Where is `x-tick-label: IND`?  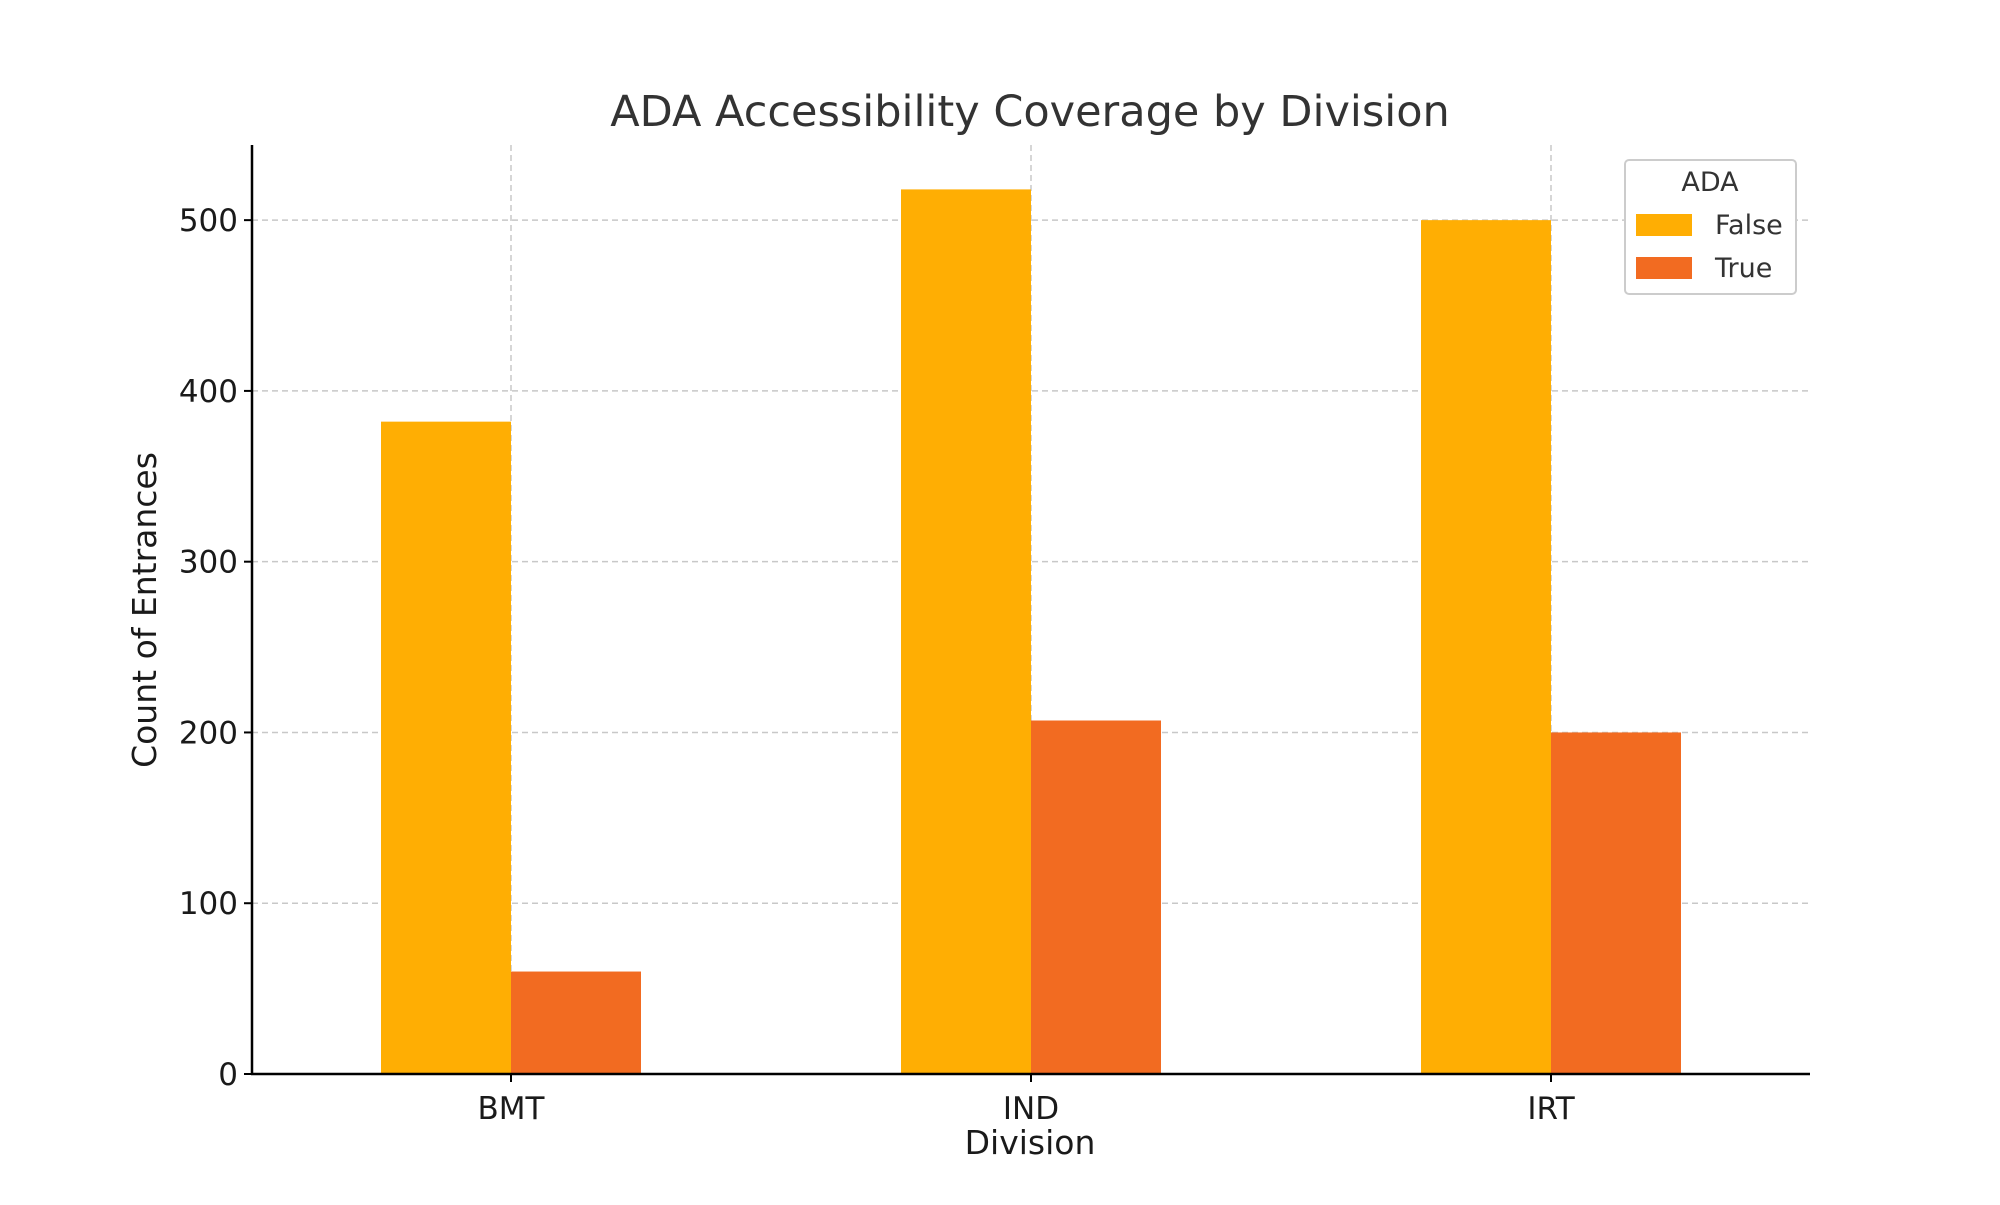 x-tick-label: IND is located at coordinates (1031, 1109).